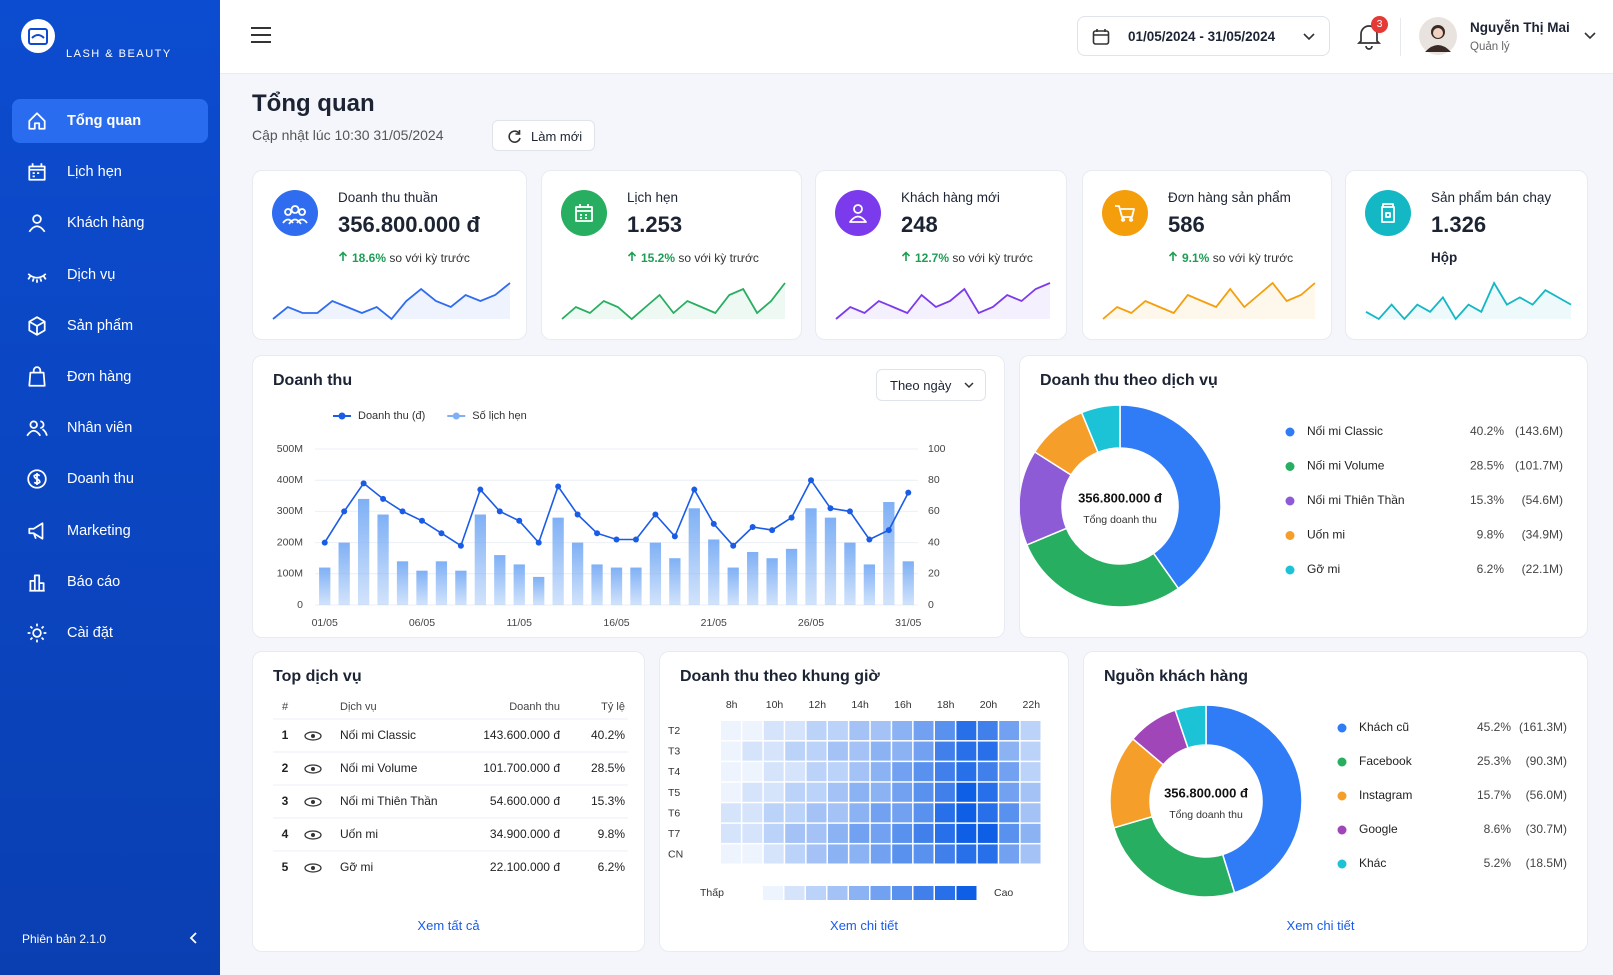  What do you see at coordinates (946, 705) in the screenshot?
I see `hour-label: 18h` at bounding box center [946, 705].